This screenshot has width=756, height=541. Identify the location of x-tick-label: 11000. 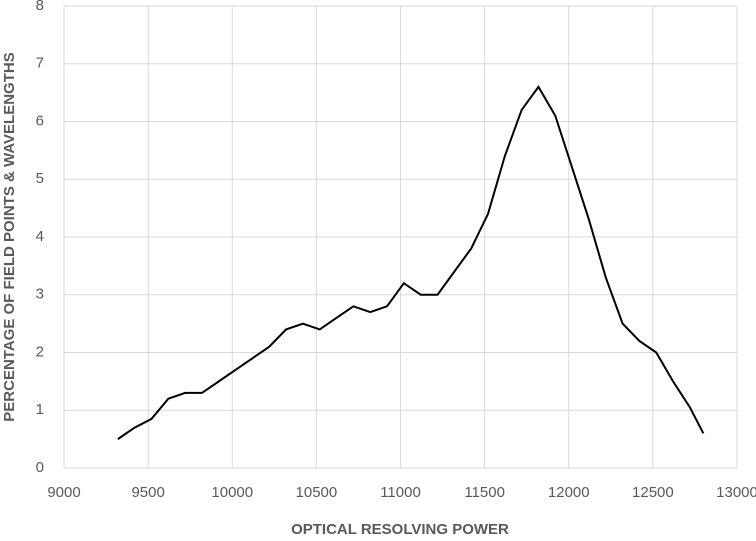
(400, 492).